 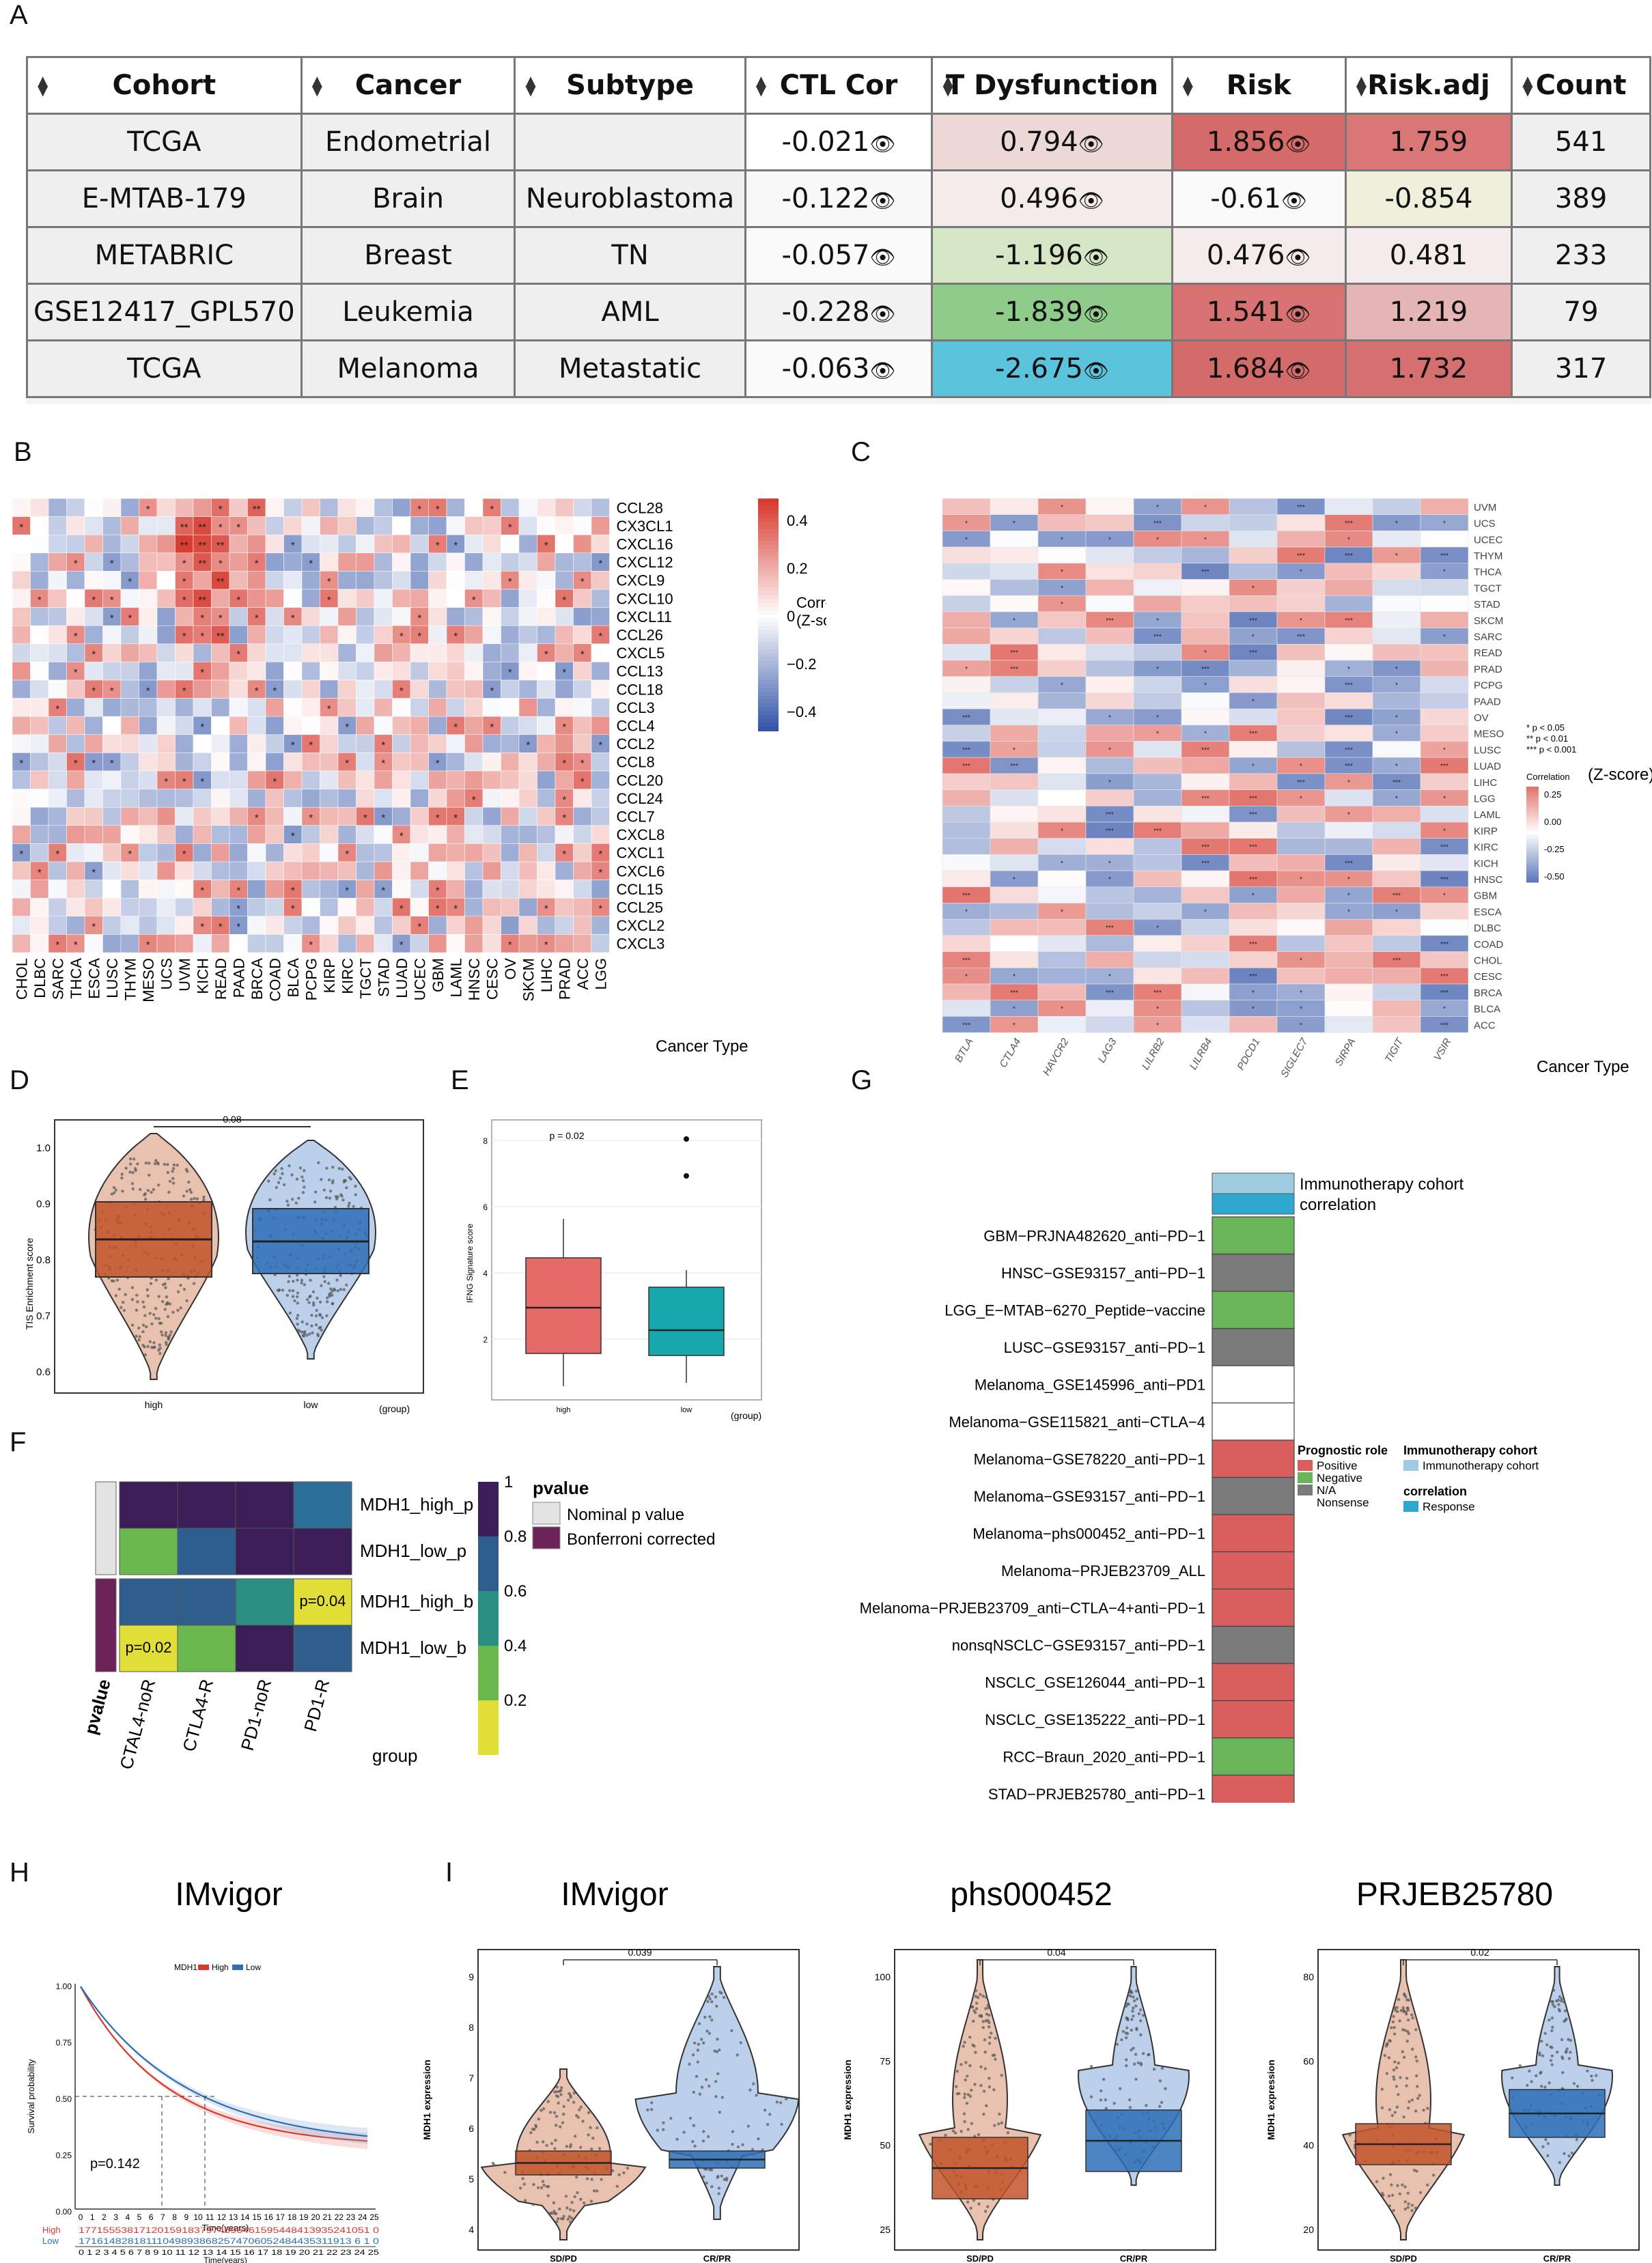 What do you see at coordinates (164, 85) in the screenshot?
I see `column-header-cohort: ▲ ▼ Cohort` at bounding box center [164, 85].